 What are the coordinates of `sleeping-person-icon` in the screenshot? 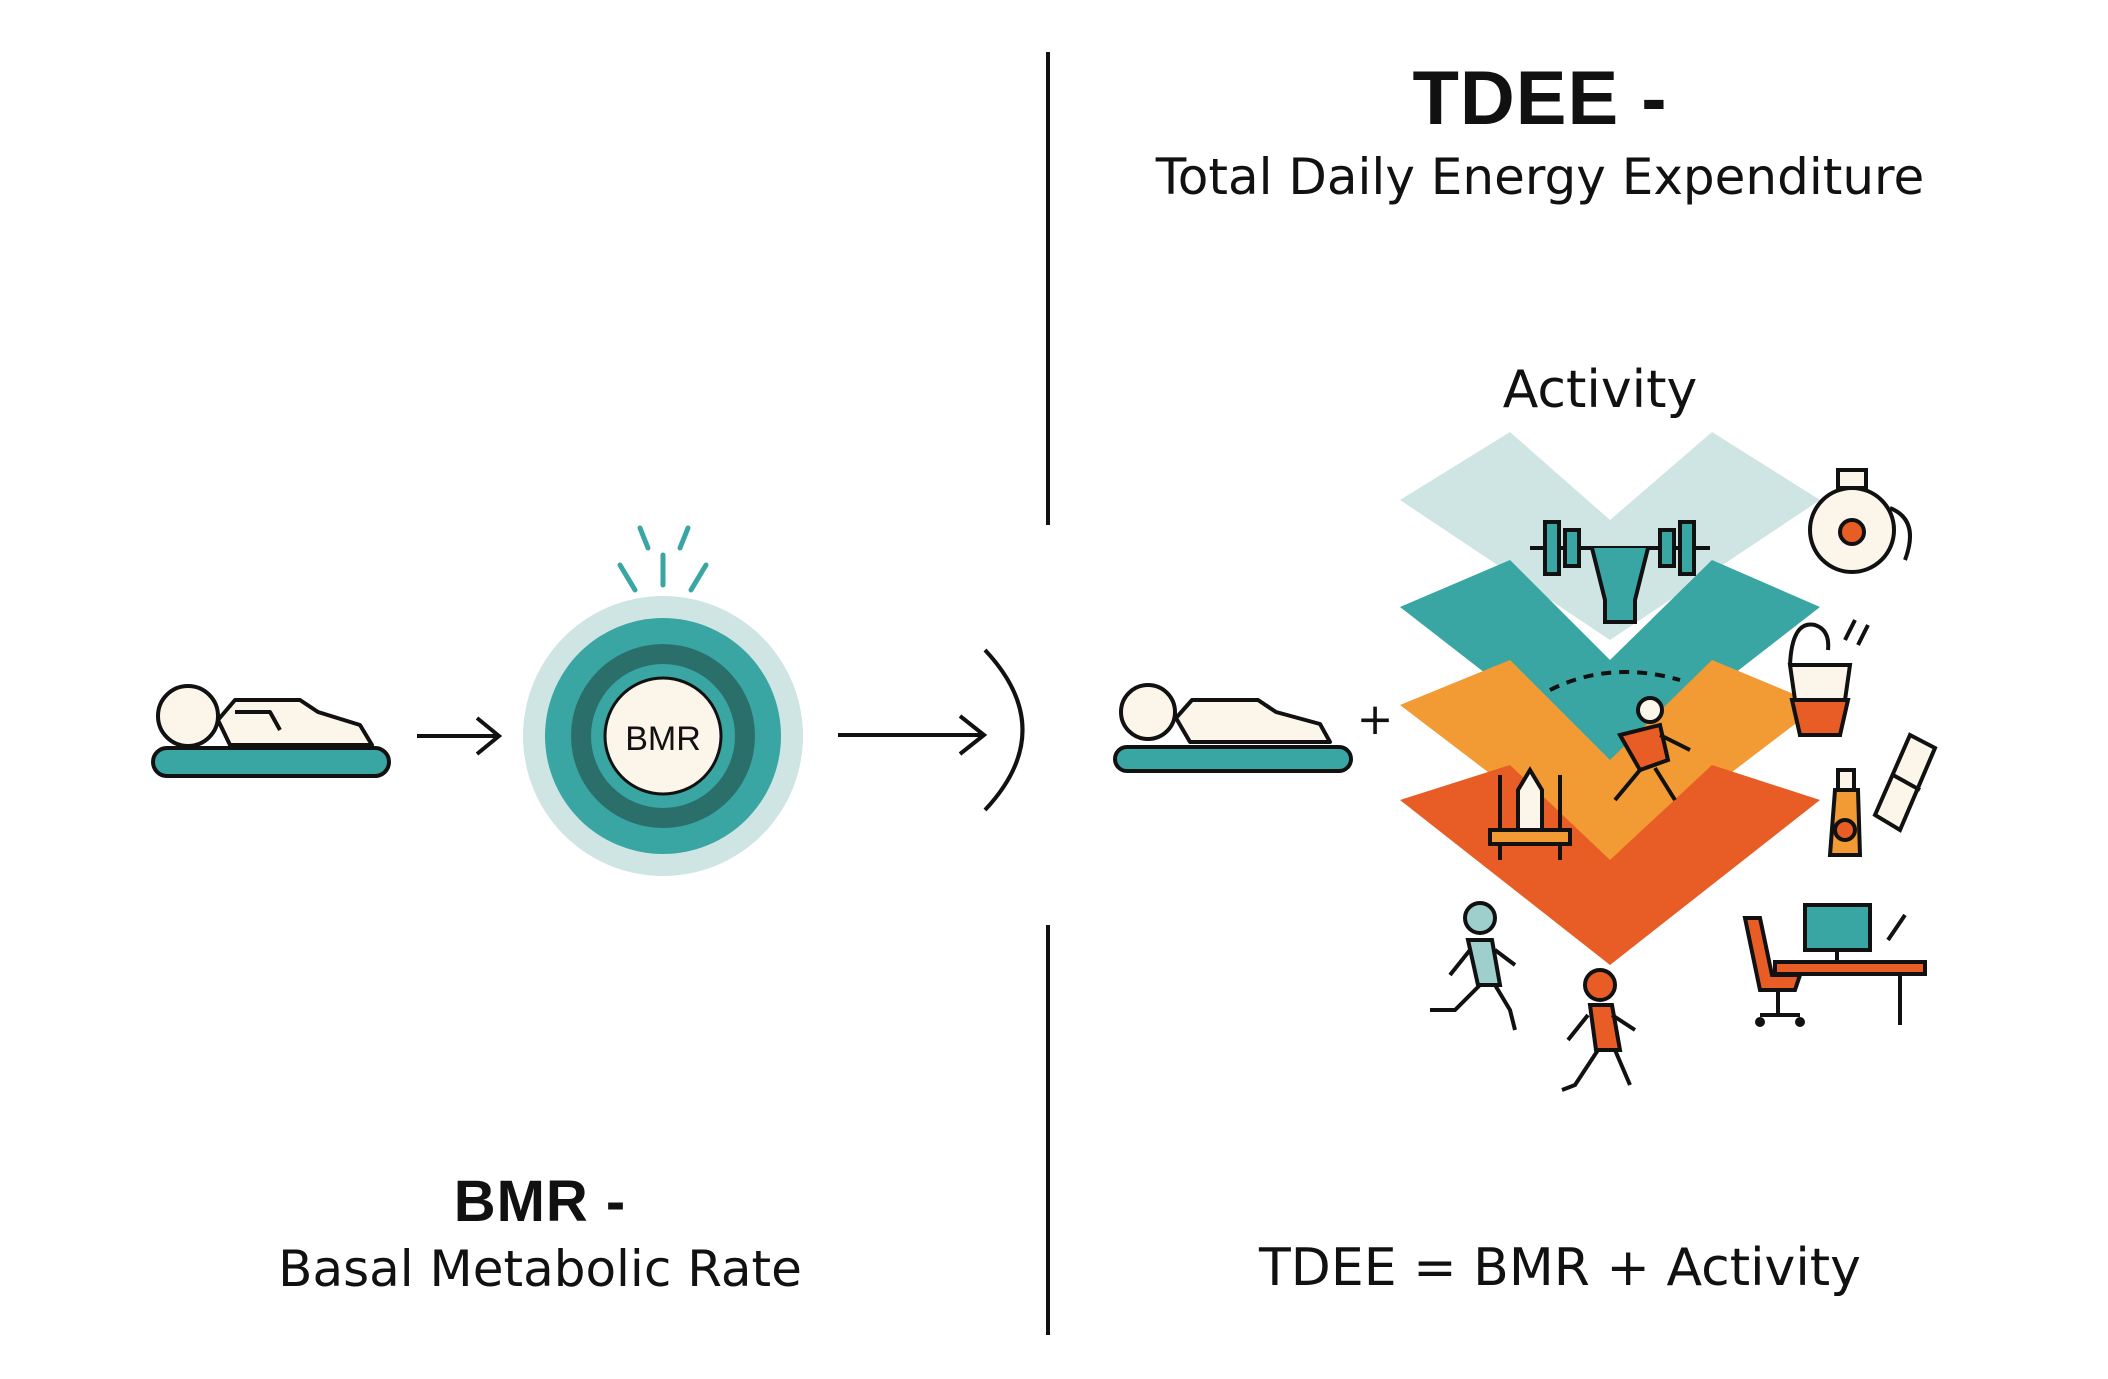 It's located at (271, 731).